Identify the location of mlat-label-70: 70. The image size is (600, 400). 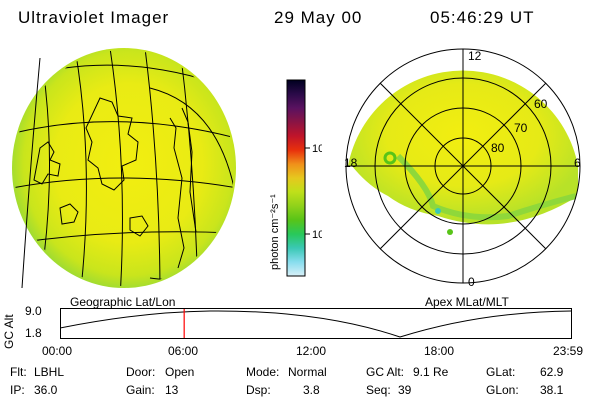
(521, 128).